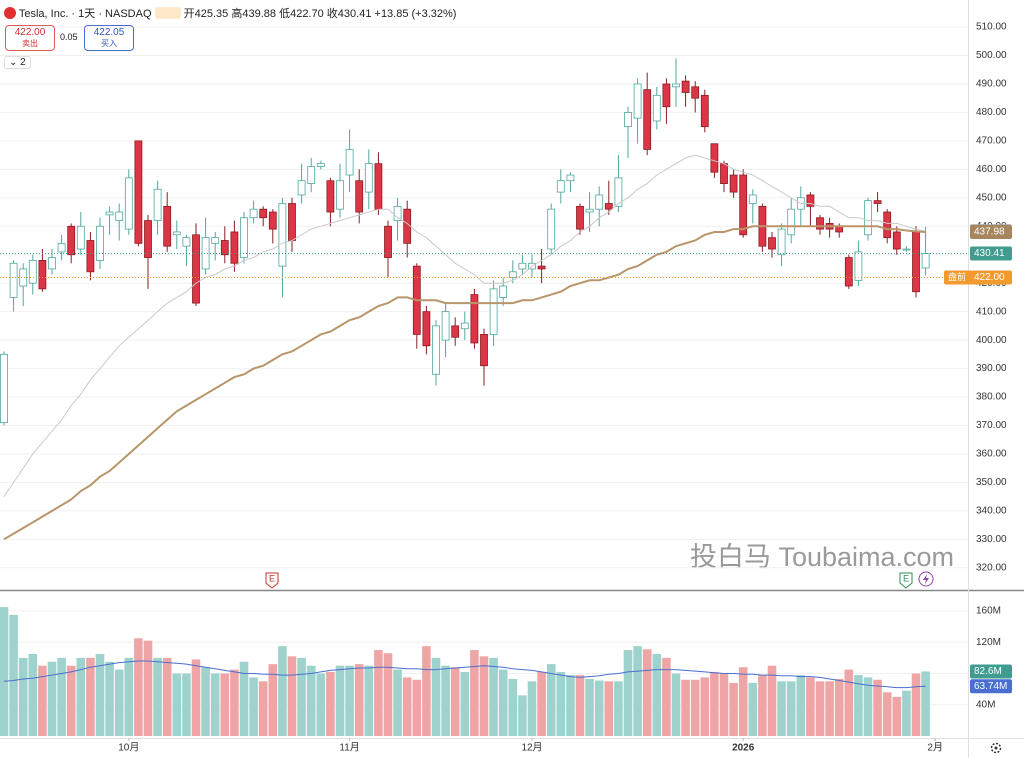  I want to click on buy-button: 422.05 买入, so click(109, 38).